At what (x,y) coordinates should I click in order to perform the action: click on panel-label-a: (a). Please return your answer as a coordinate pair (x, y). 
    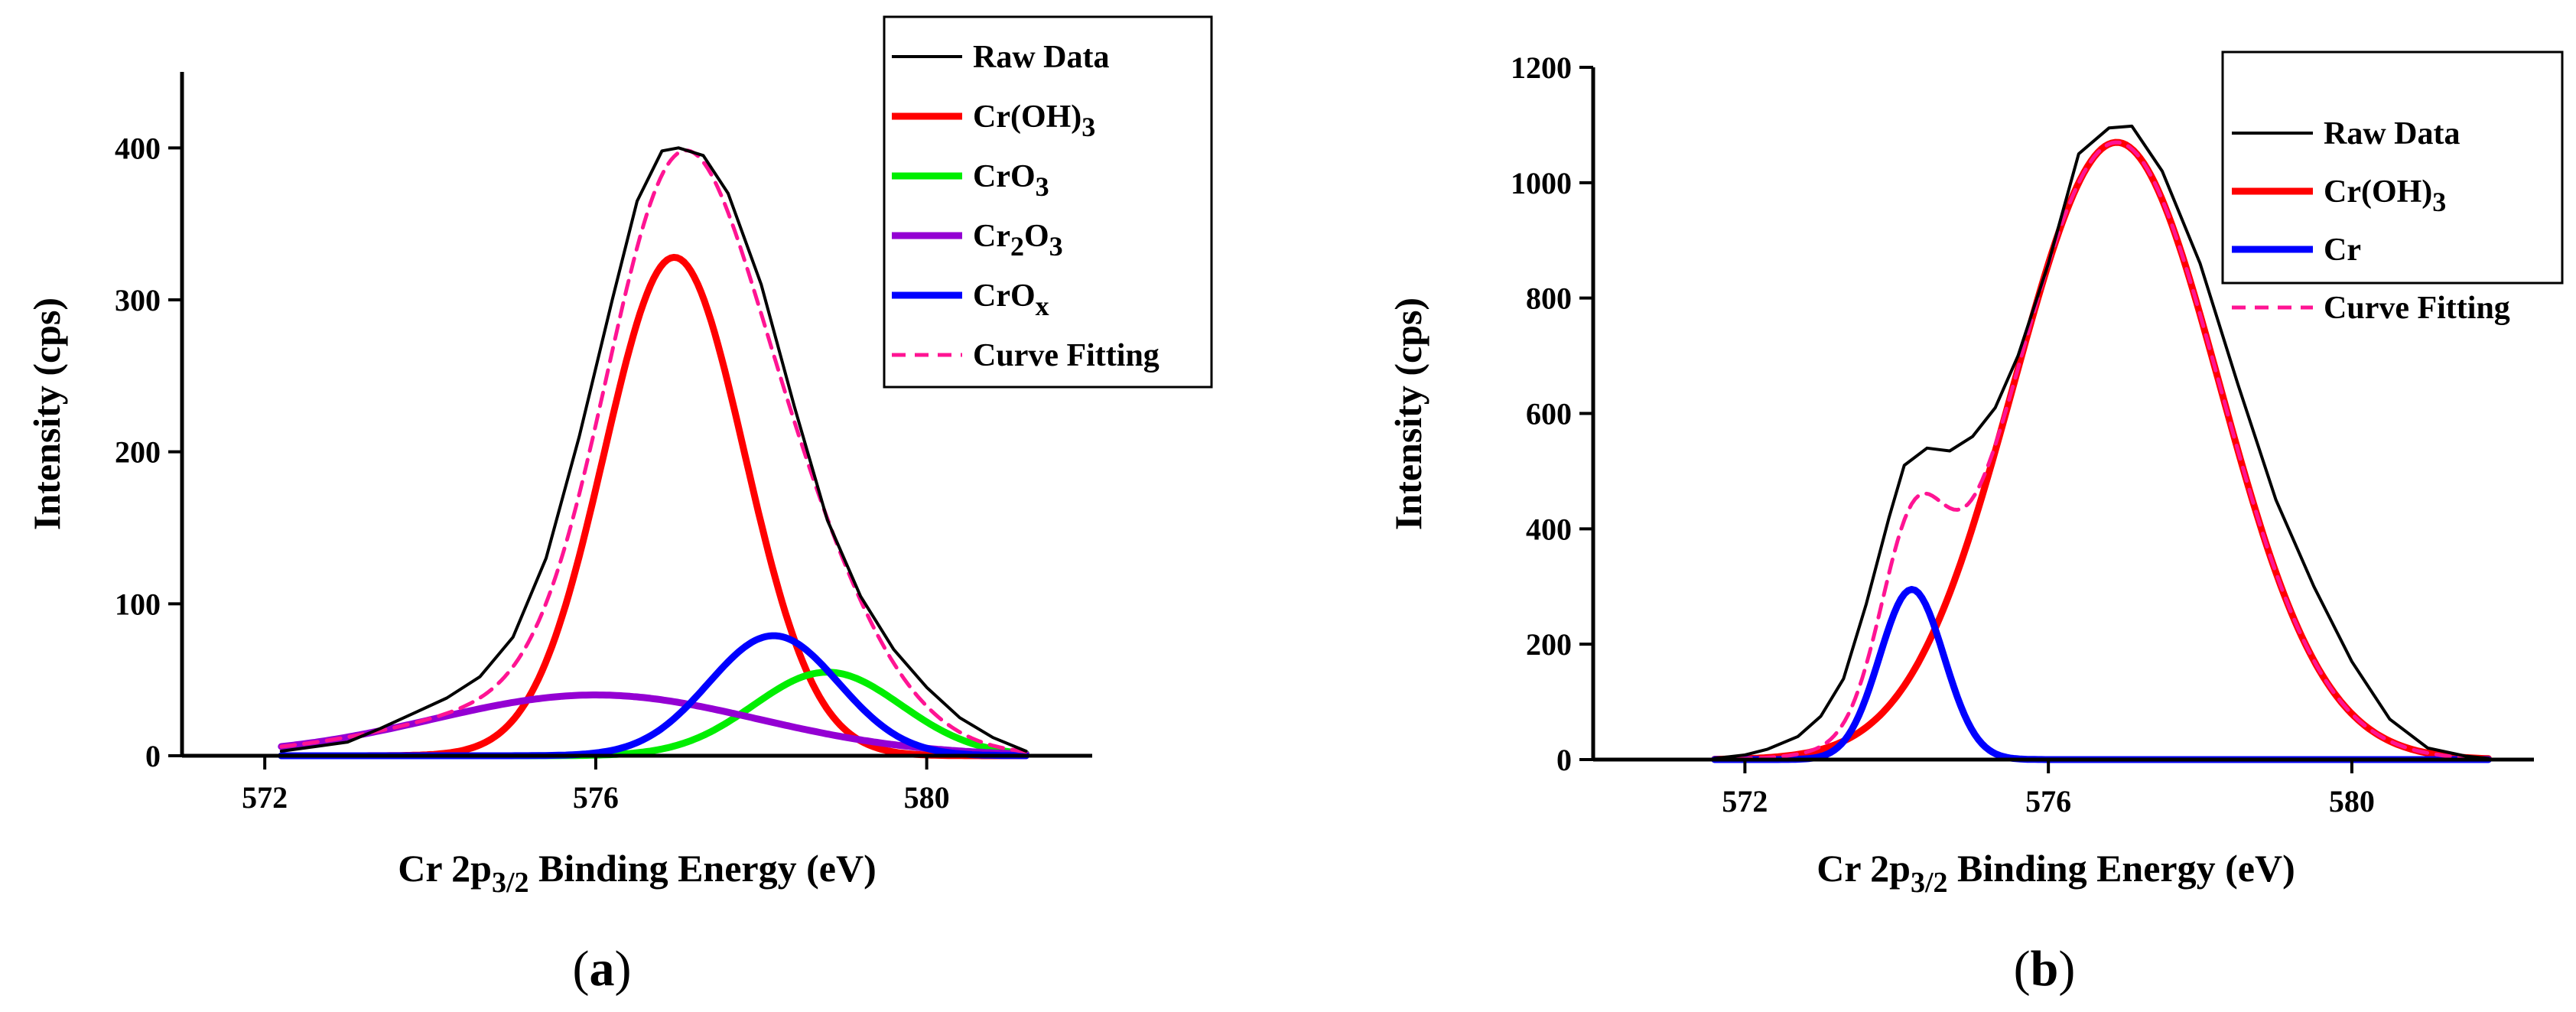
    Looking at the image, I should click on (602, 969).